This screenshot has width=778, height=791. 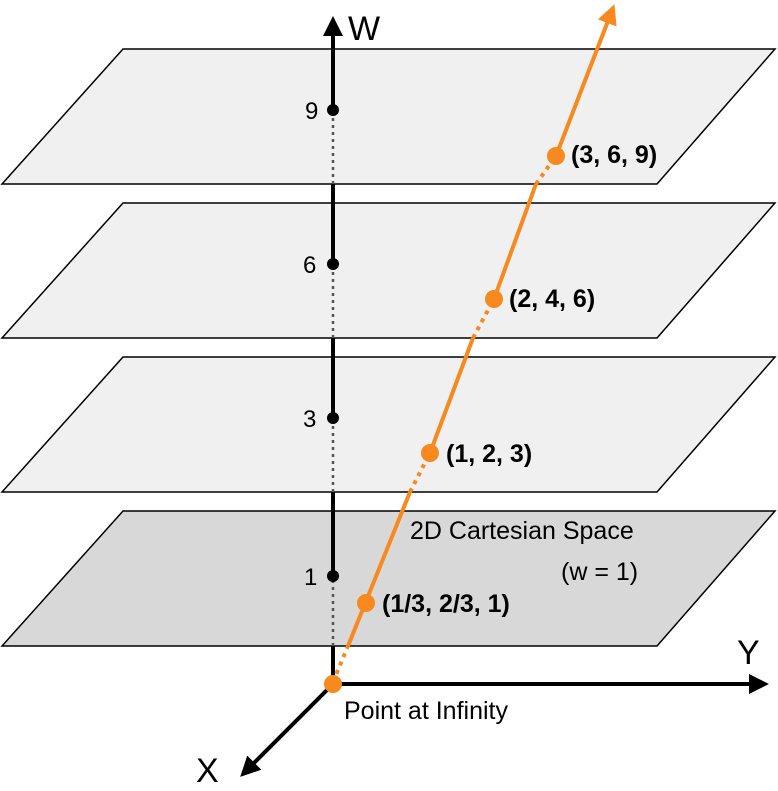 I want to click on point-label-3-6-9: (3, 6, 9), so click(x=614, y=155).